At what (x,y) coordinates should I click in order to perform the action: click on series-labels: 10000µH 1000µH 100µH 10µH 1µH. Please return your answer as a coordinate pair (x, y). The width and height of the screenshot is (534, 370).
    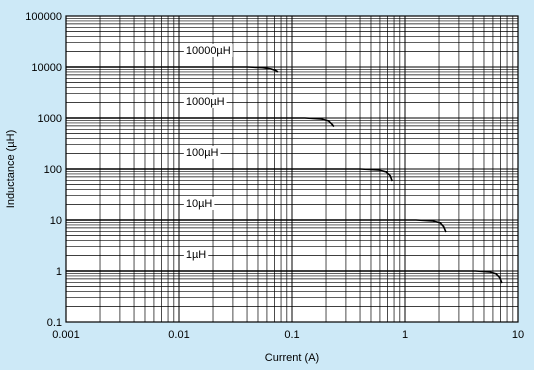
    Looking at the image, I should click on (208, 152).